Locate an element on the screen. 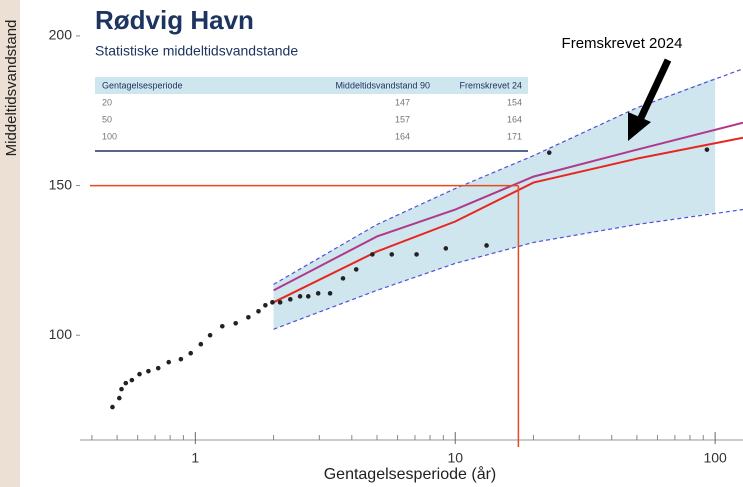  arrow-shaft is located at coordinates (654, 90).